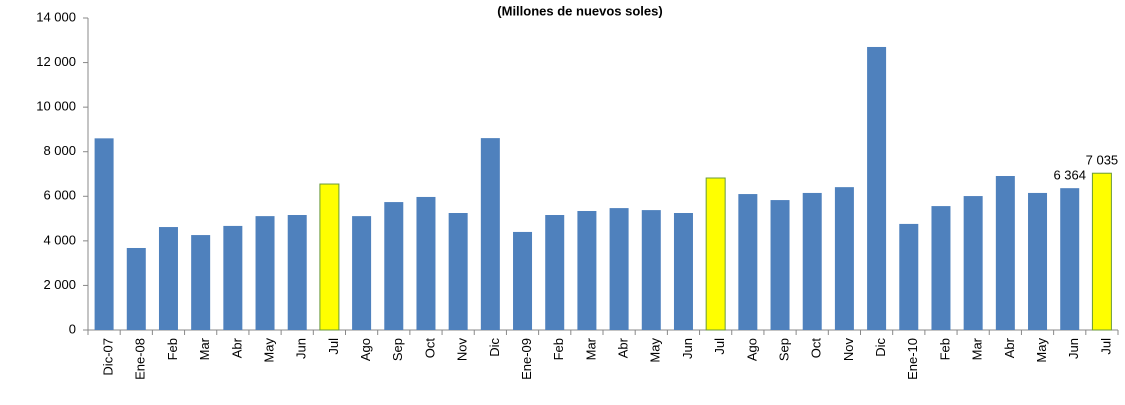 This screenshot has width=1125, height=405. I want to click on chart-title: (Millones de nuevos soles), so click(579, 10).